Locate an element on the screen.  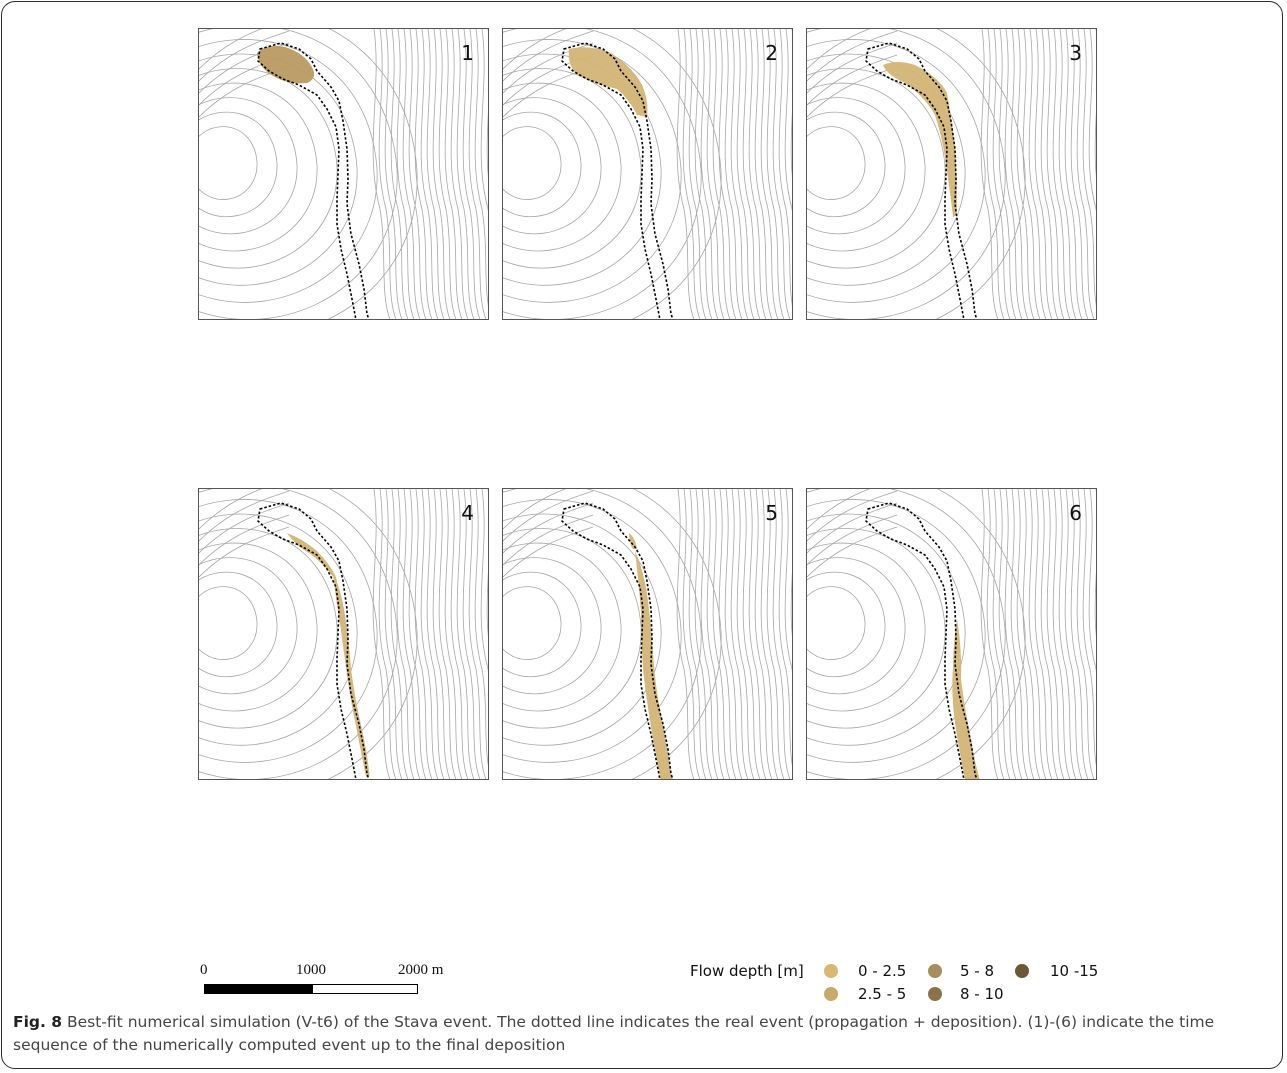
map-panel-2: 2 is located at coordinates (647, 174).